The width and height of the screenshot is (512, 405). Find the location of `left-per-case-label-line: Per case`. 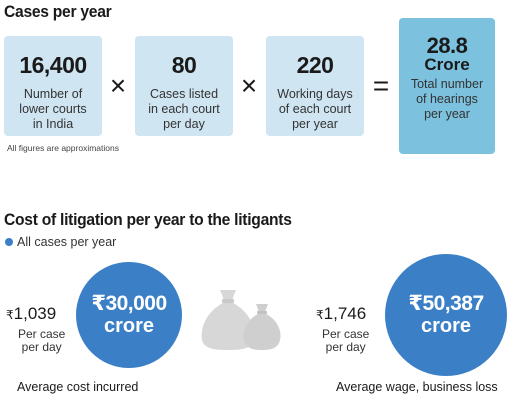

left-per-case-label-line: Per case is located at coordinates (42, 334).